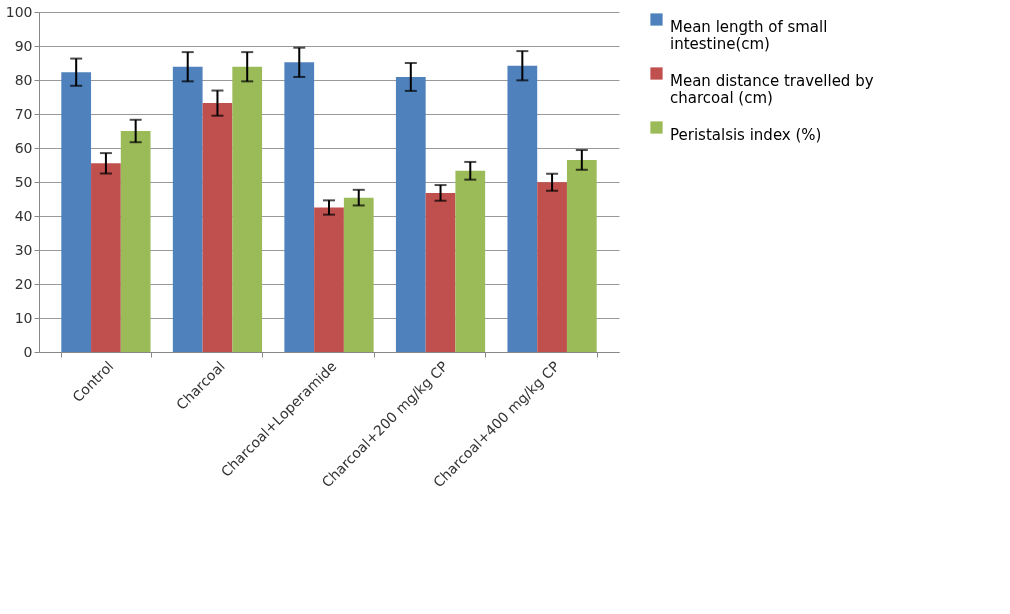 The width and height of the screenshot is (1010, 614). I want to click on legend-label: Mean length of small intestine(cm), so click(749, 35).